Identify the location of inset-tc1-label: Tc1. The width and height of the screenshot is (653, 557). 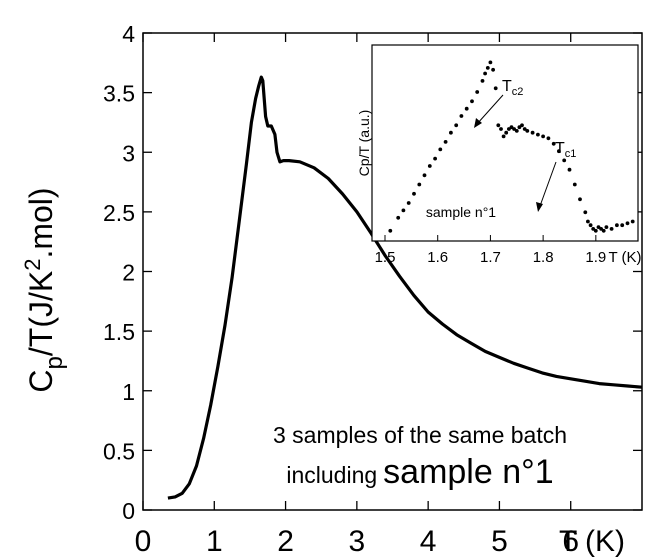
(565, 150).